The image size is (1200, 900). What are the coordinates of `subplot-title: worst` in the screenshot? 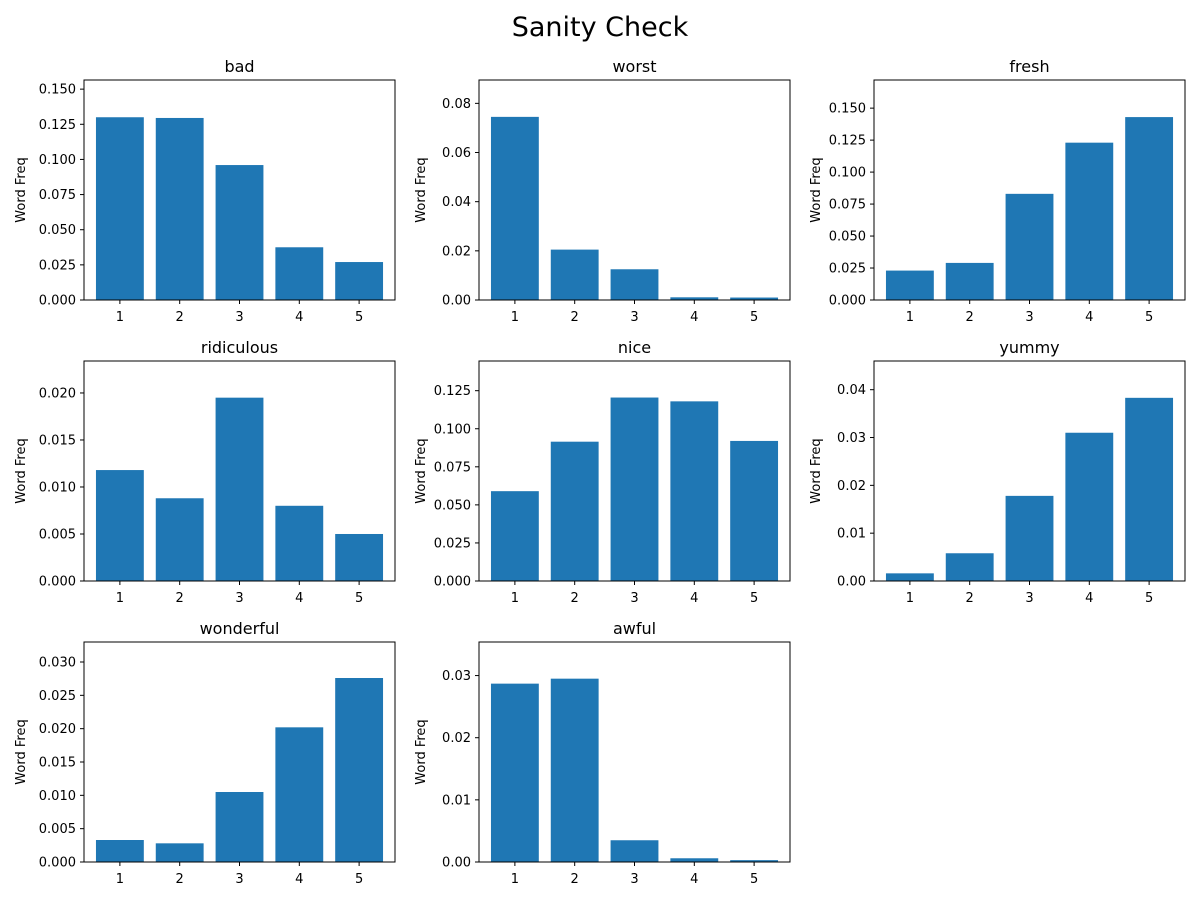 It's located at (634, 66).